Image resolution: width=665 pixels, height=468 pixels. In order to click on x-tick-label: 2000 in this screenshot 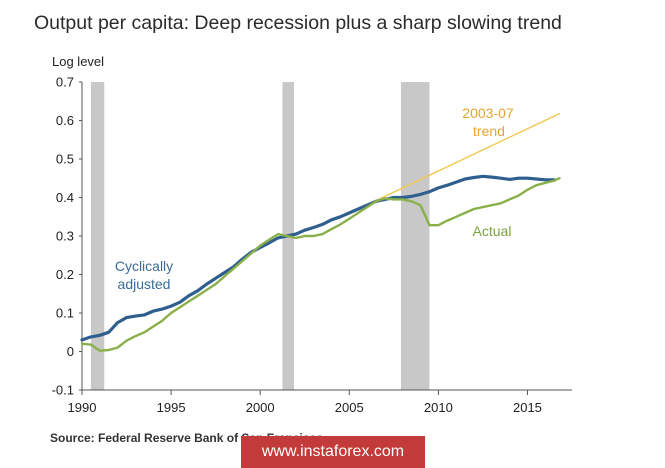, I will do `click(260, 407)`.